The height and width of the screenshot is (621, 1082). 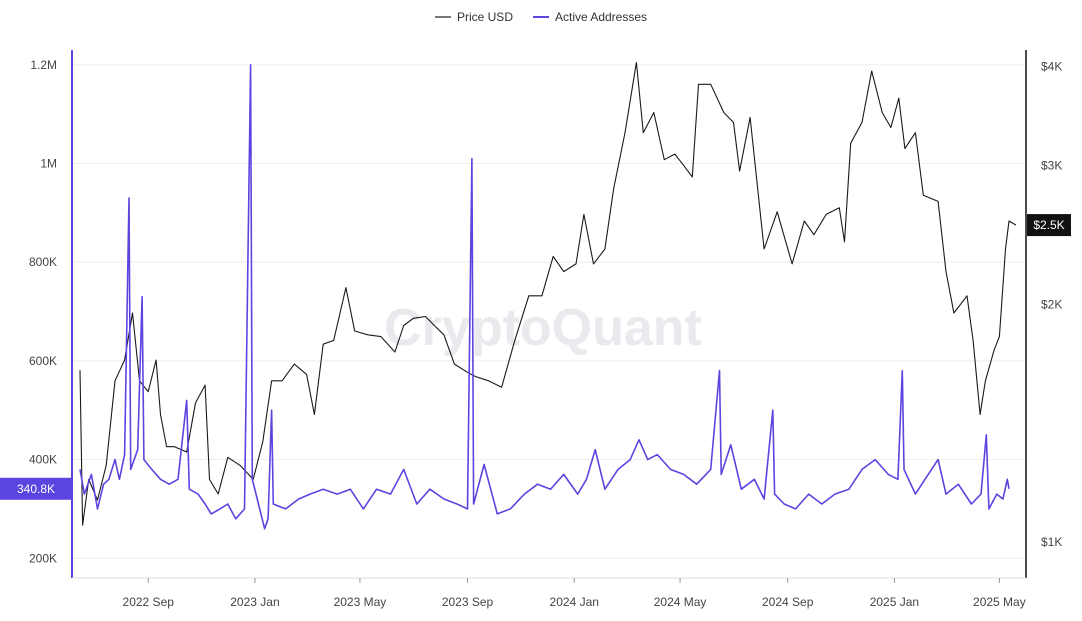 What do you see at coordinates (43, 558) in the screenshot?
I see `left-axis-tick-label: 200K` at bounding box center [43, 558].